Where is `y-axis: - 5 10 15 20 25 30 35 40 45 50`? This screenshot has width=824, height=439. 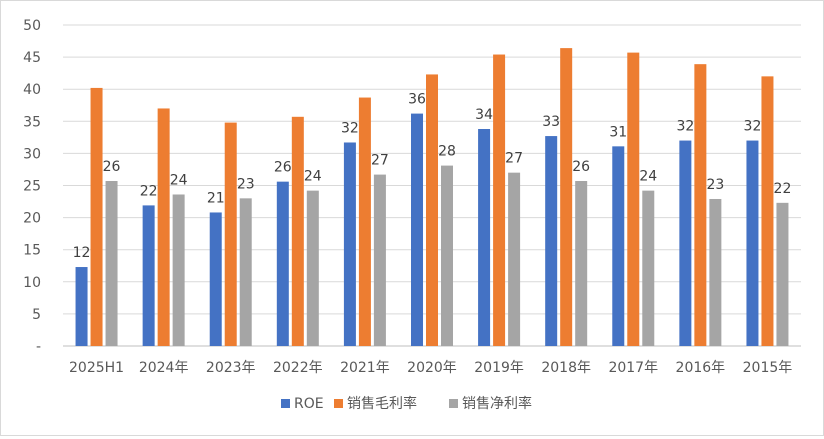 y-axis: - 5 10 15 20 25 30 35 40 45 50 is located at coordinates (32, 186).